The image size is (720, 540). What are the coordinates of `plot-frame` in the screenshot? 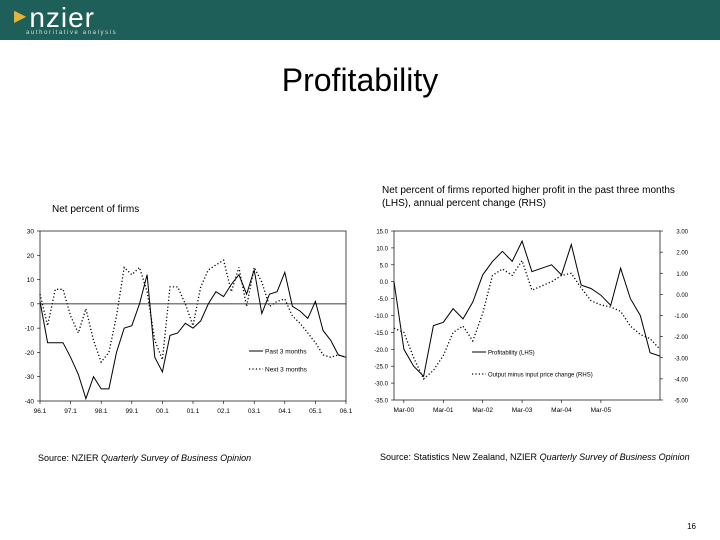 It's located at (193, 316).